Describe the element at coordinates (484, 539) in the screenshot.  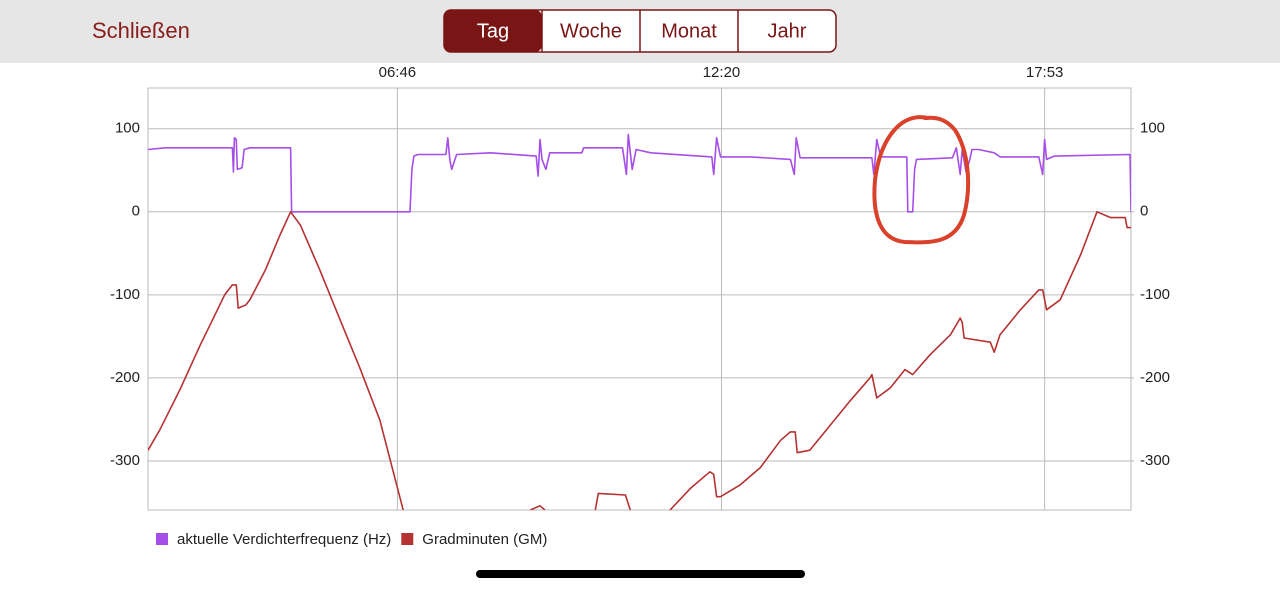
I see `legend-label: Gradminuten (GM)` at that location.